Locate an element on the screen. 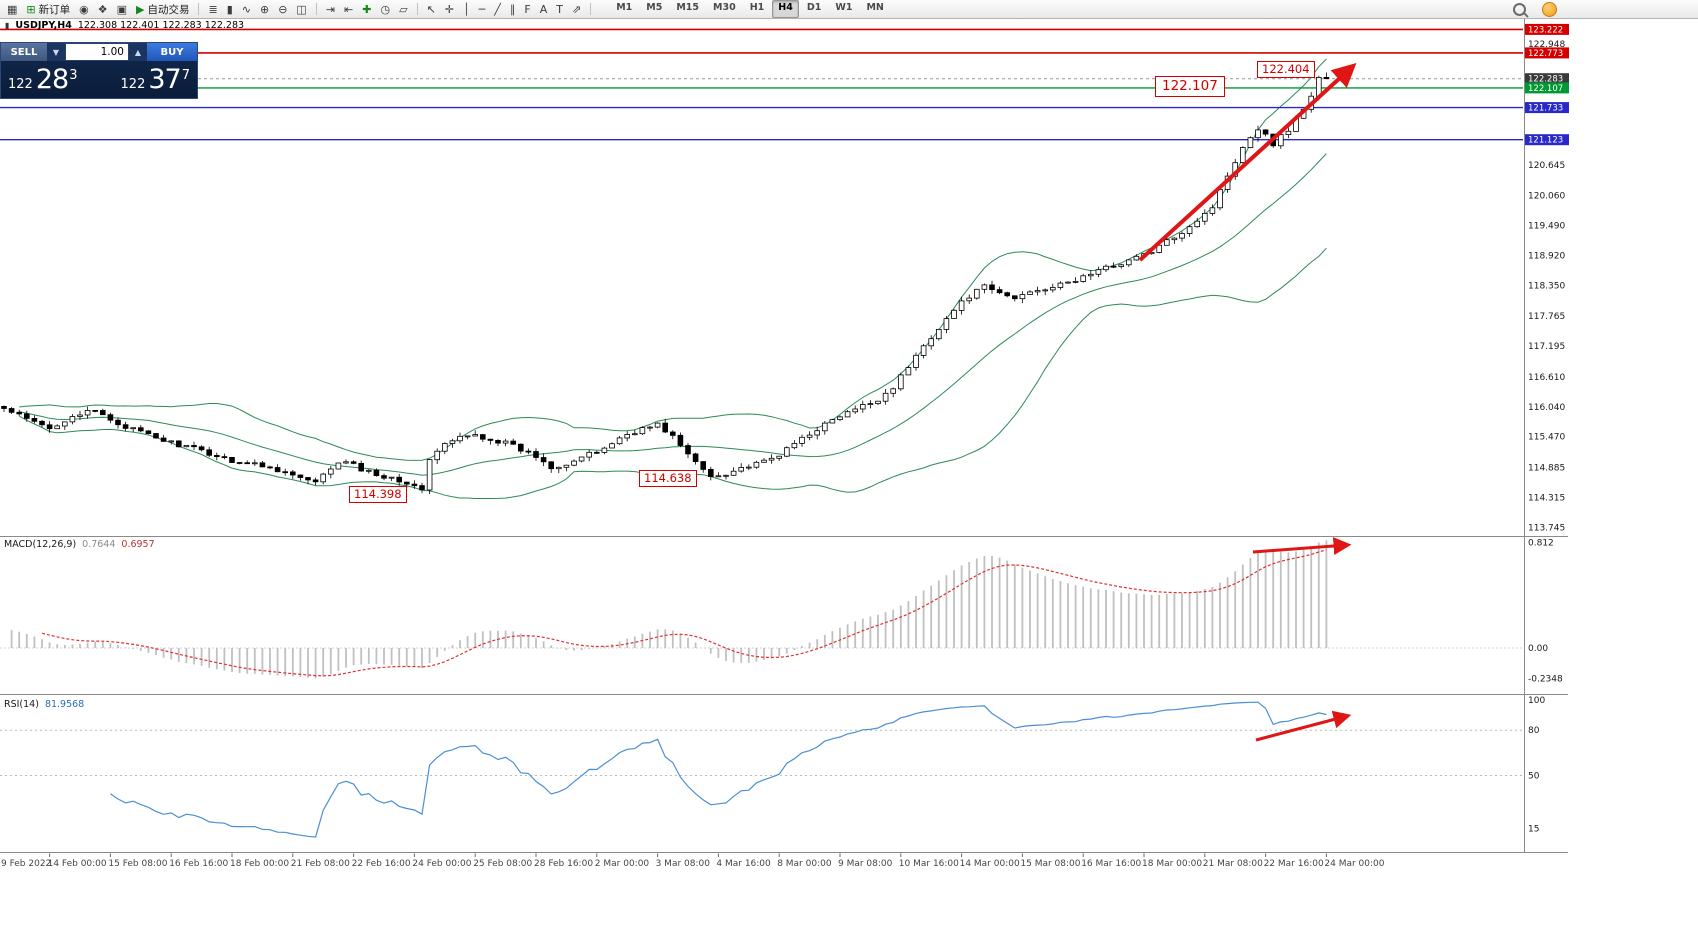  text-label-button: T is located at coordinates (559, 9).